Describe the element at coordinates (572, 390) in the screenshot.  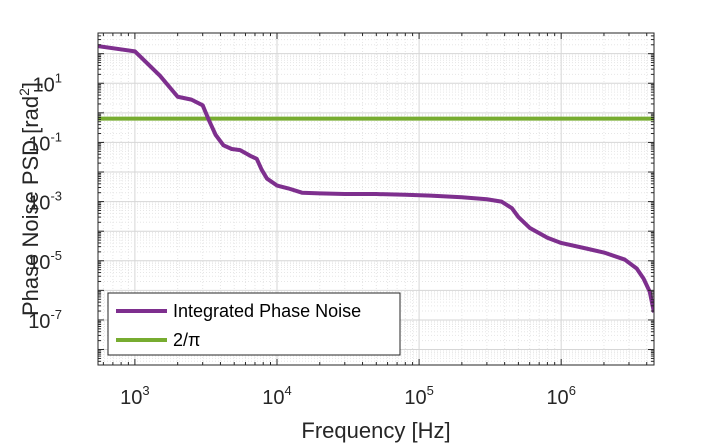
I see `x-tick-label-exponent: 6` at that location.